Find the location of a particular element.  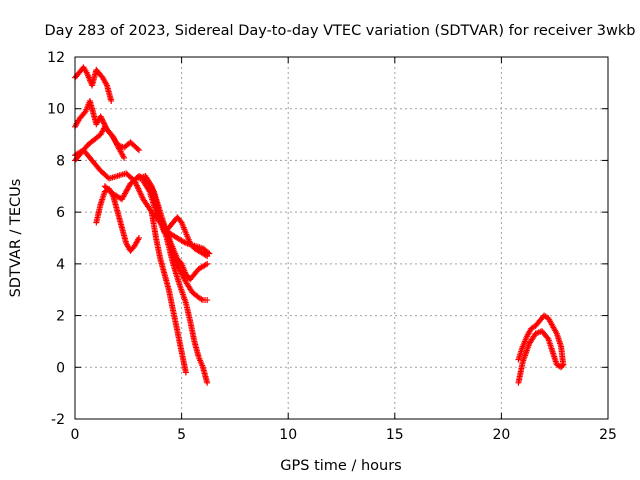

x-tick-label: 25 is located at coordinates (608, 435).